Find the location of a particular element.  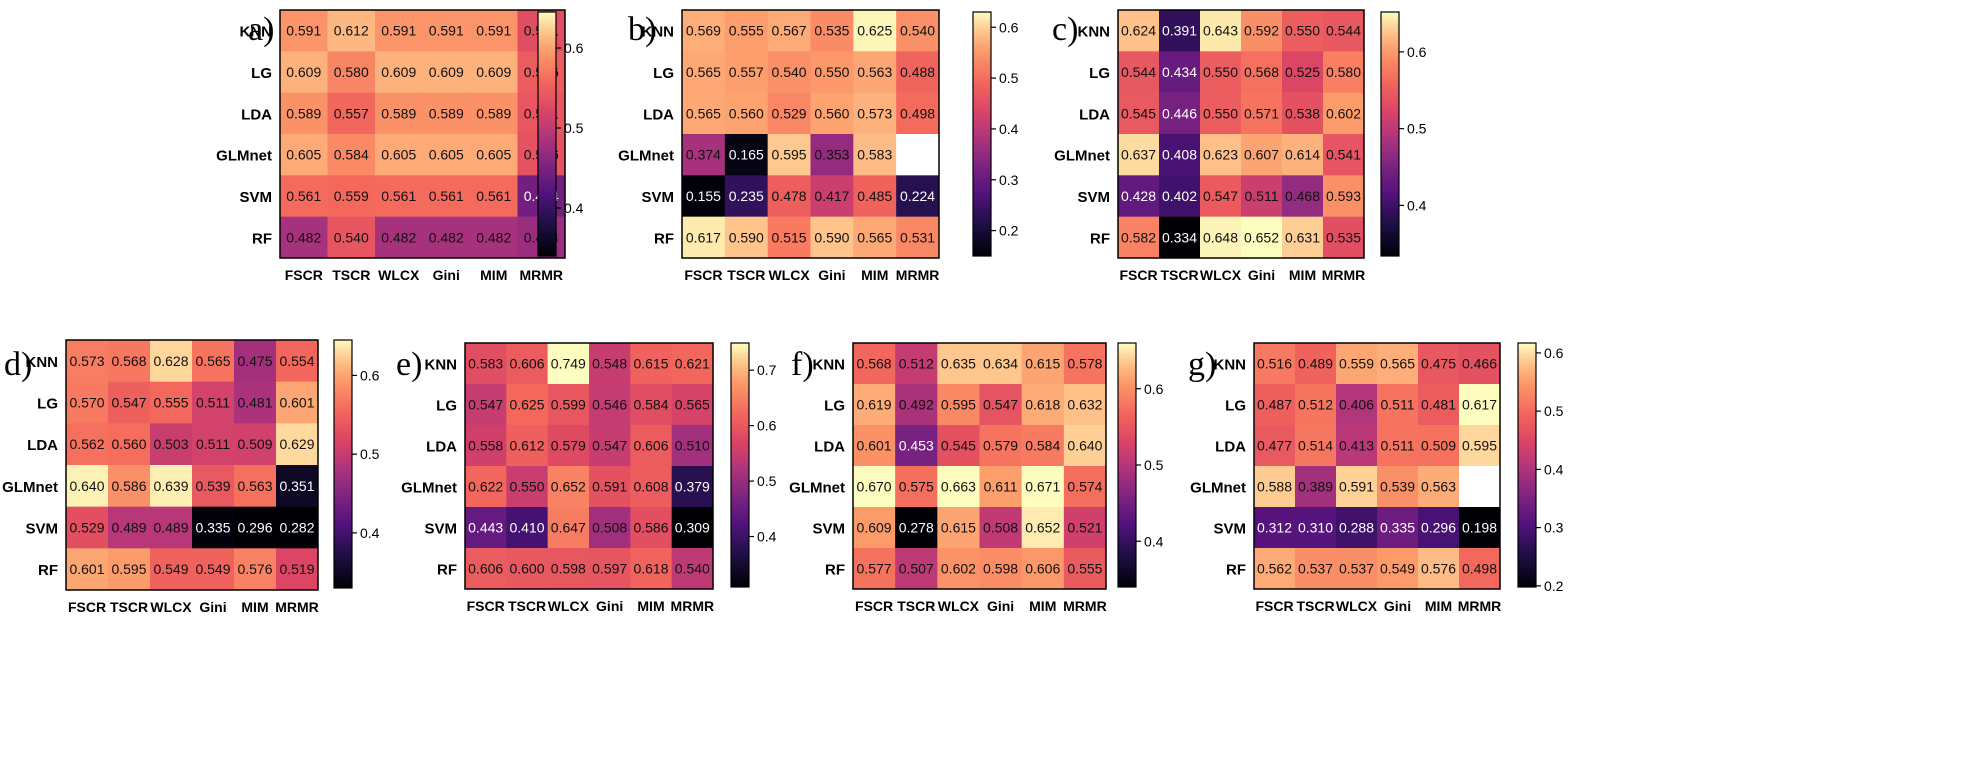

cell-value-label: 0.224 is located at coordinates (917, 196).